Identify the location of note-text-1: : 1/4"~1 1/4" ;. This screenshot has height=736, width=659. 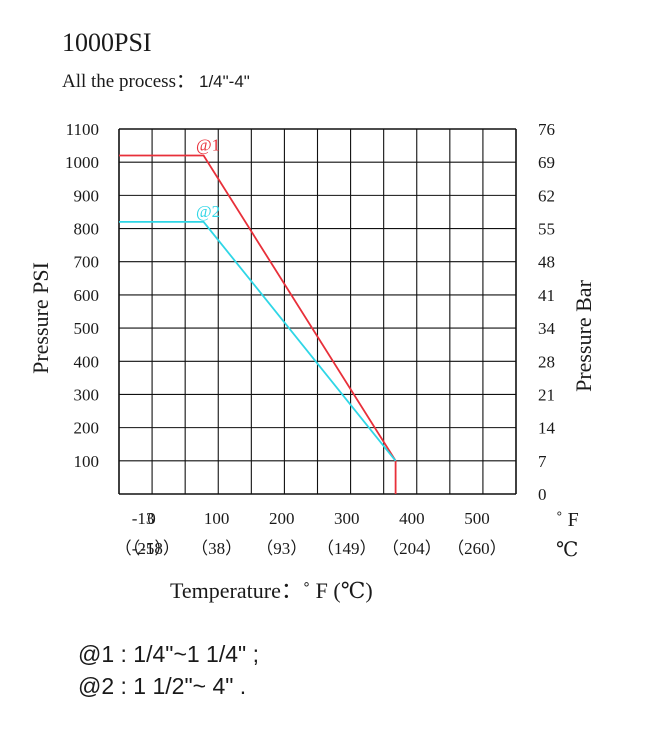
(186, 654).